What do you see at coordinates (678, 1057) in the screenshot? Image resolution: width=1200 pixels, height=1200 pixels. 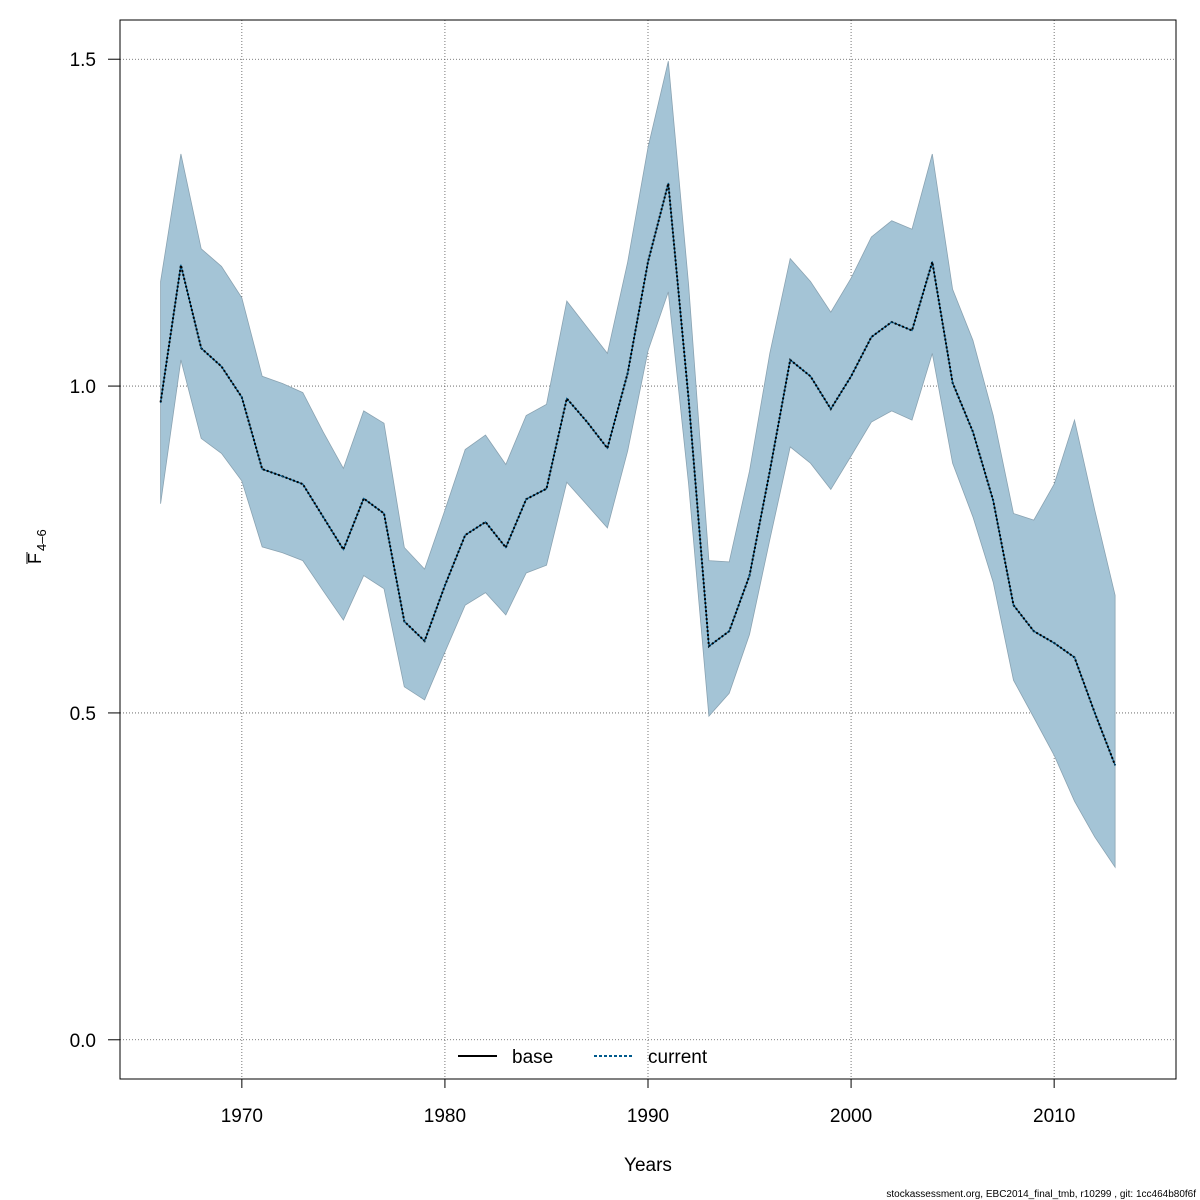 I see `legend-current-label: current` at bounding box center [678, 1057].